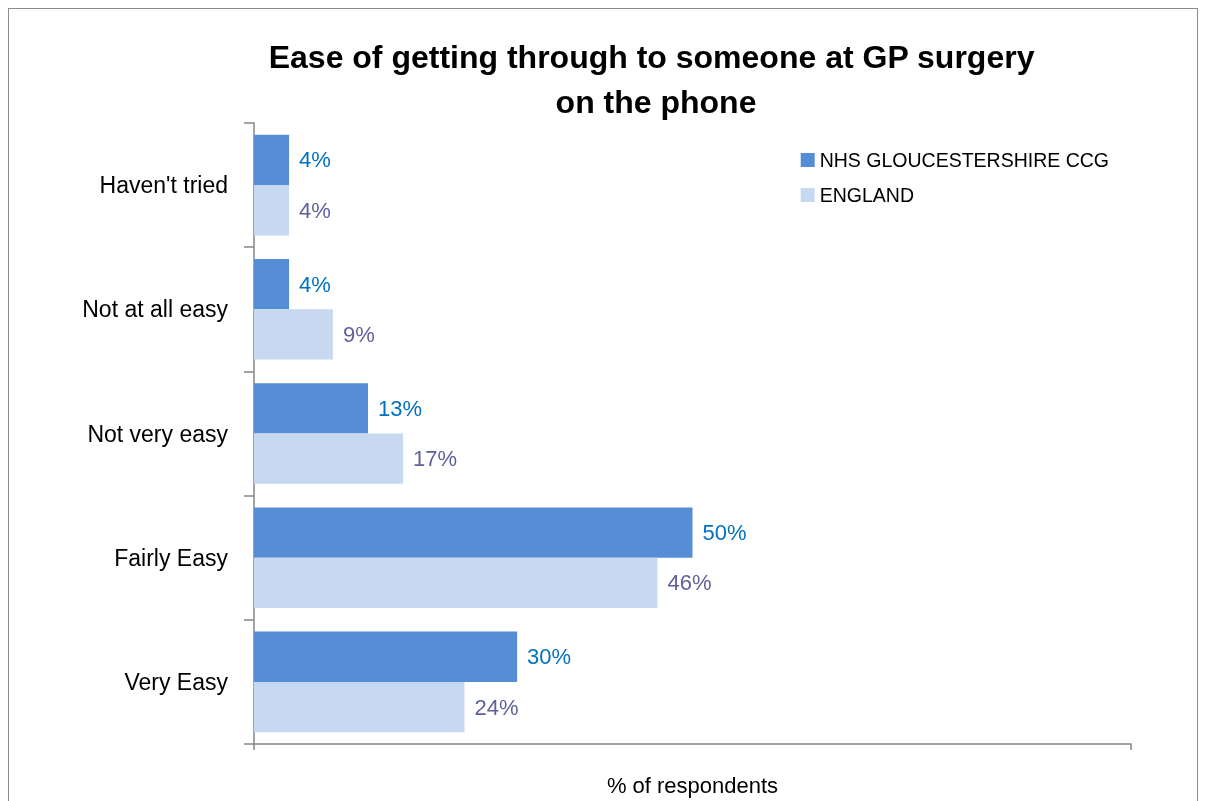  I want to click on legend-label: ENGLAND, so click(866, 195).